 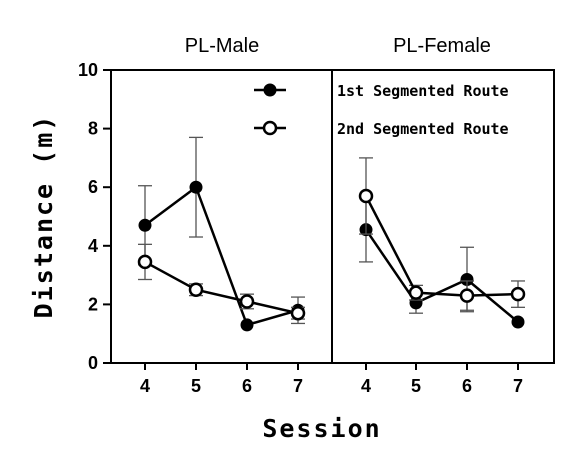 What do you see at coordinates (381, 110) in the screenshot?
I see `legend: 1st Segmented Route 2nd Segmented Route` at bounding box center [381, 110].